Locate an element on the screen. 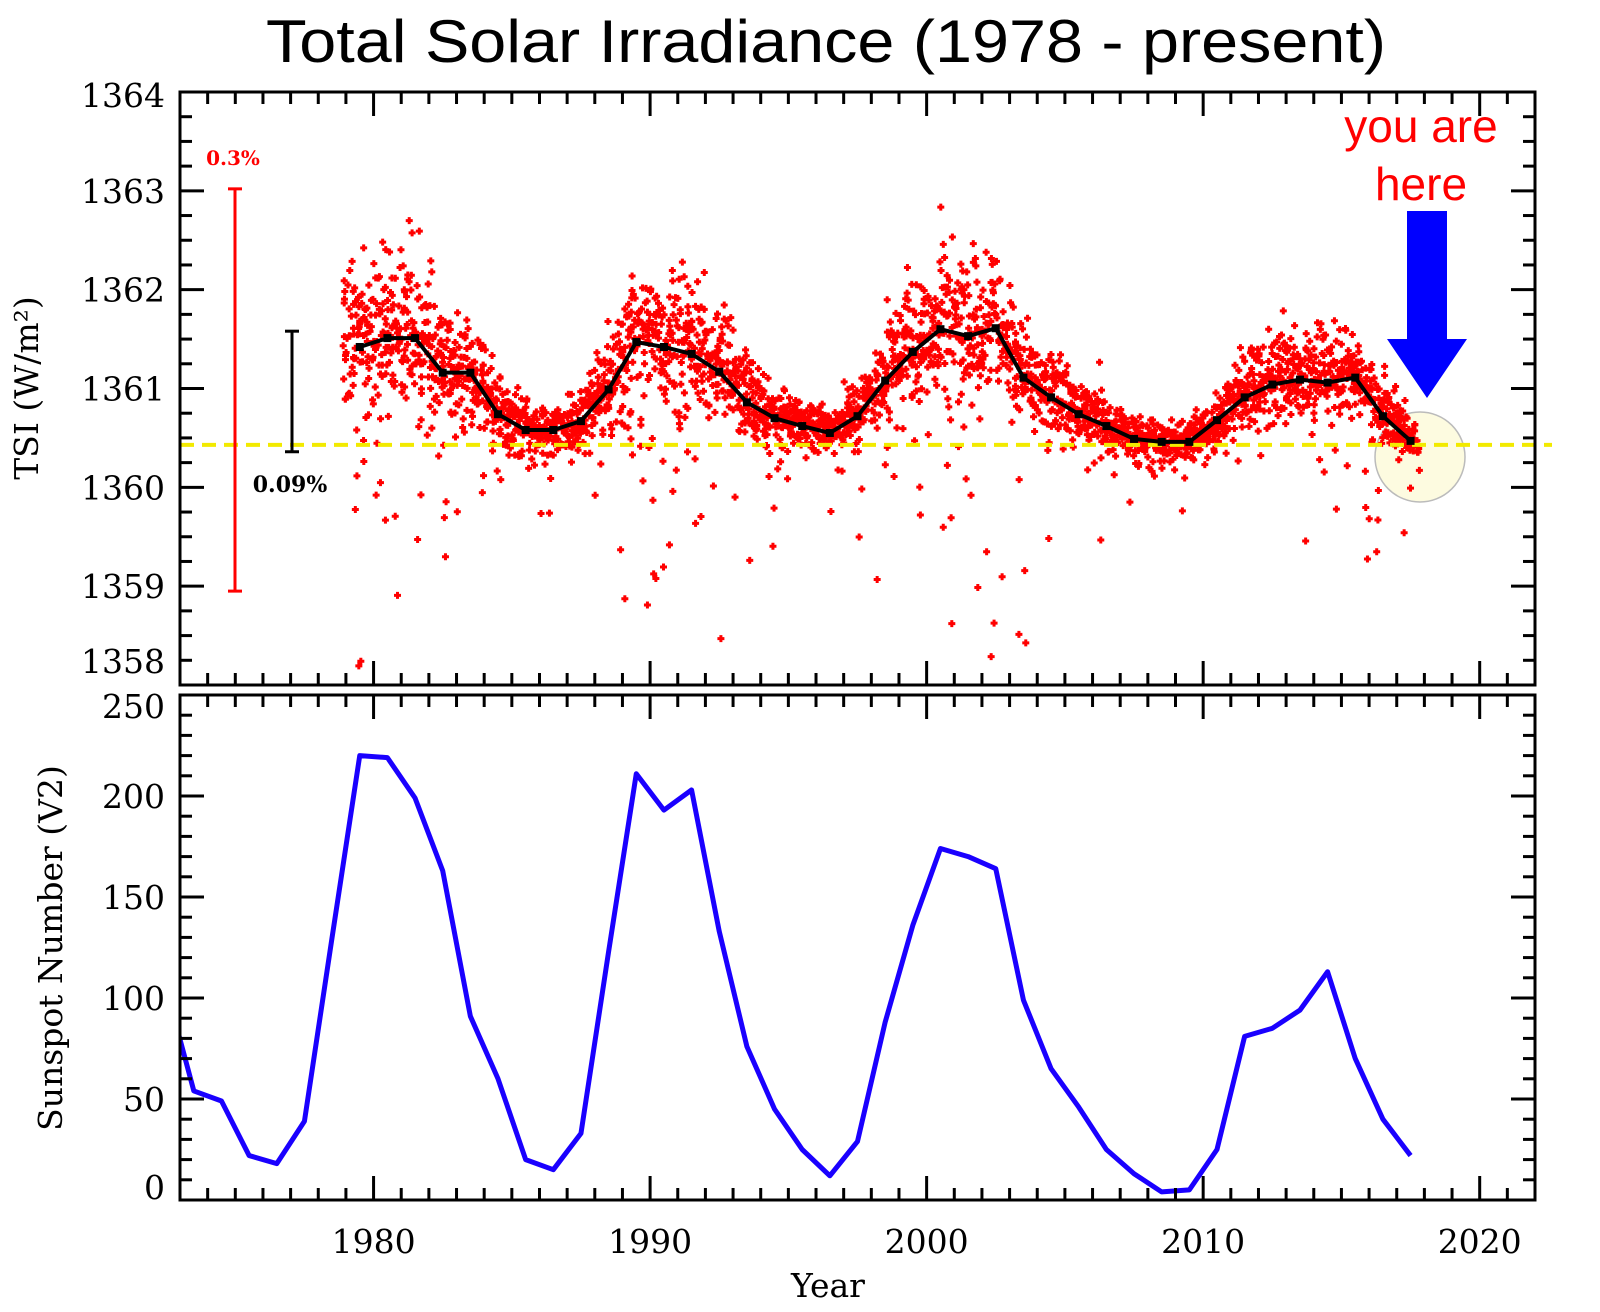 This screenshot has height=1312, width=1600. tsi-y-tick-label: 1362 is located at coordinates (123, 290).